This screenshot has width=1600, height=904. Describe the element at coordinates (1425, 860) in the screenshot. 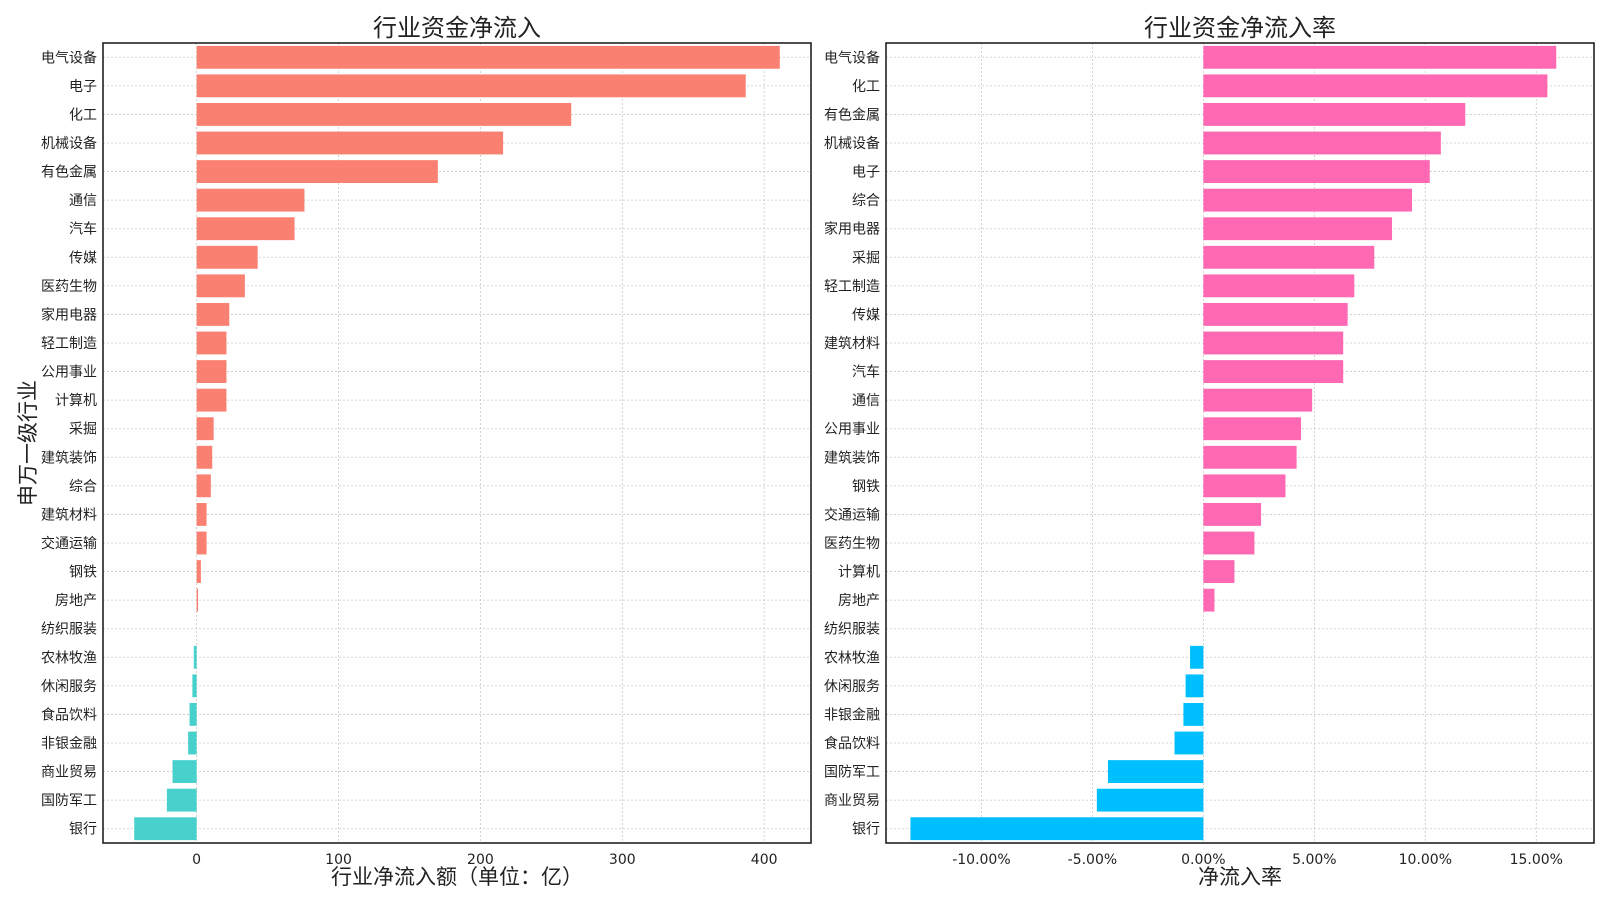

I see `right-chart-x-tick-label: 10.00%` at that location.